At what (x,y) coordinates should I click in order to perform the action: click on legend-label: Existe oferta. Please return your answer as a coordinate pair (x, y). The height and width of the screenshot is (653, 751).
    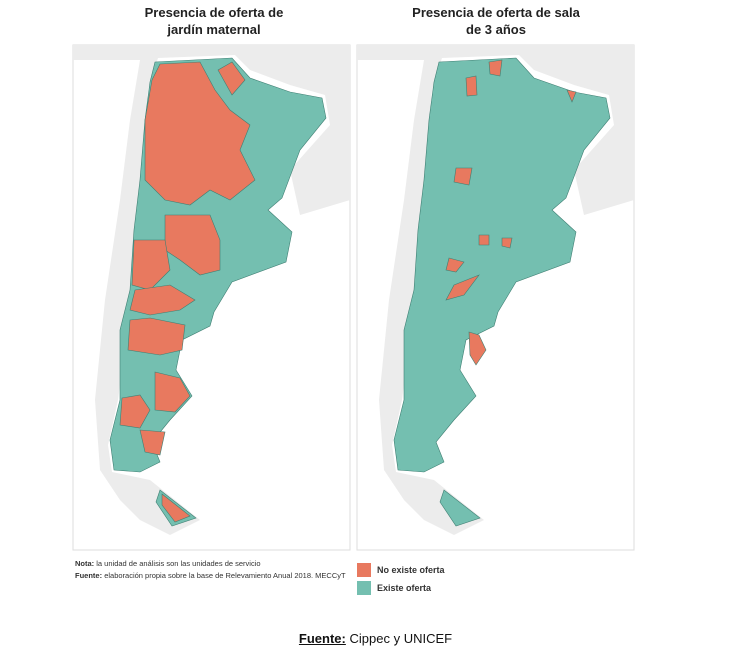
    Looking at the image, I should click on (404, 588).